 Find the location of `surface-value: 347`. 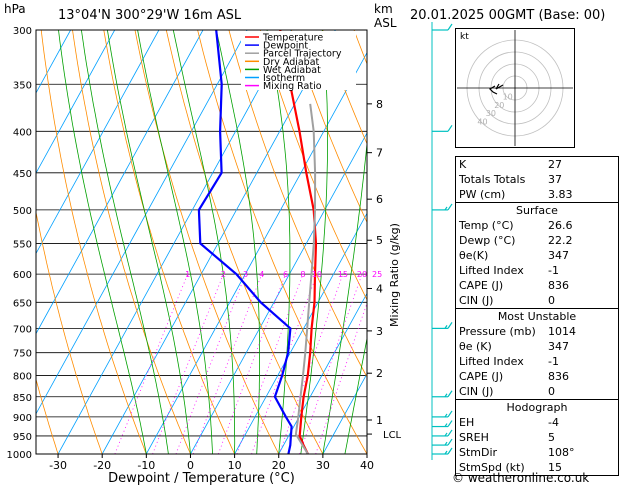

surface-value: 347 is located at coordinates (558, 255).